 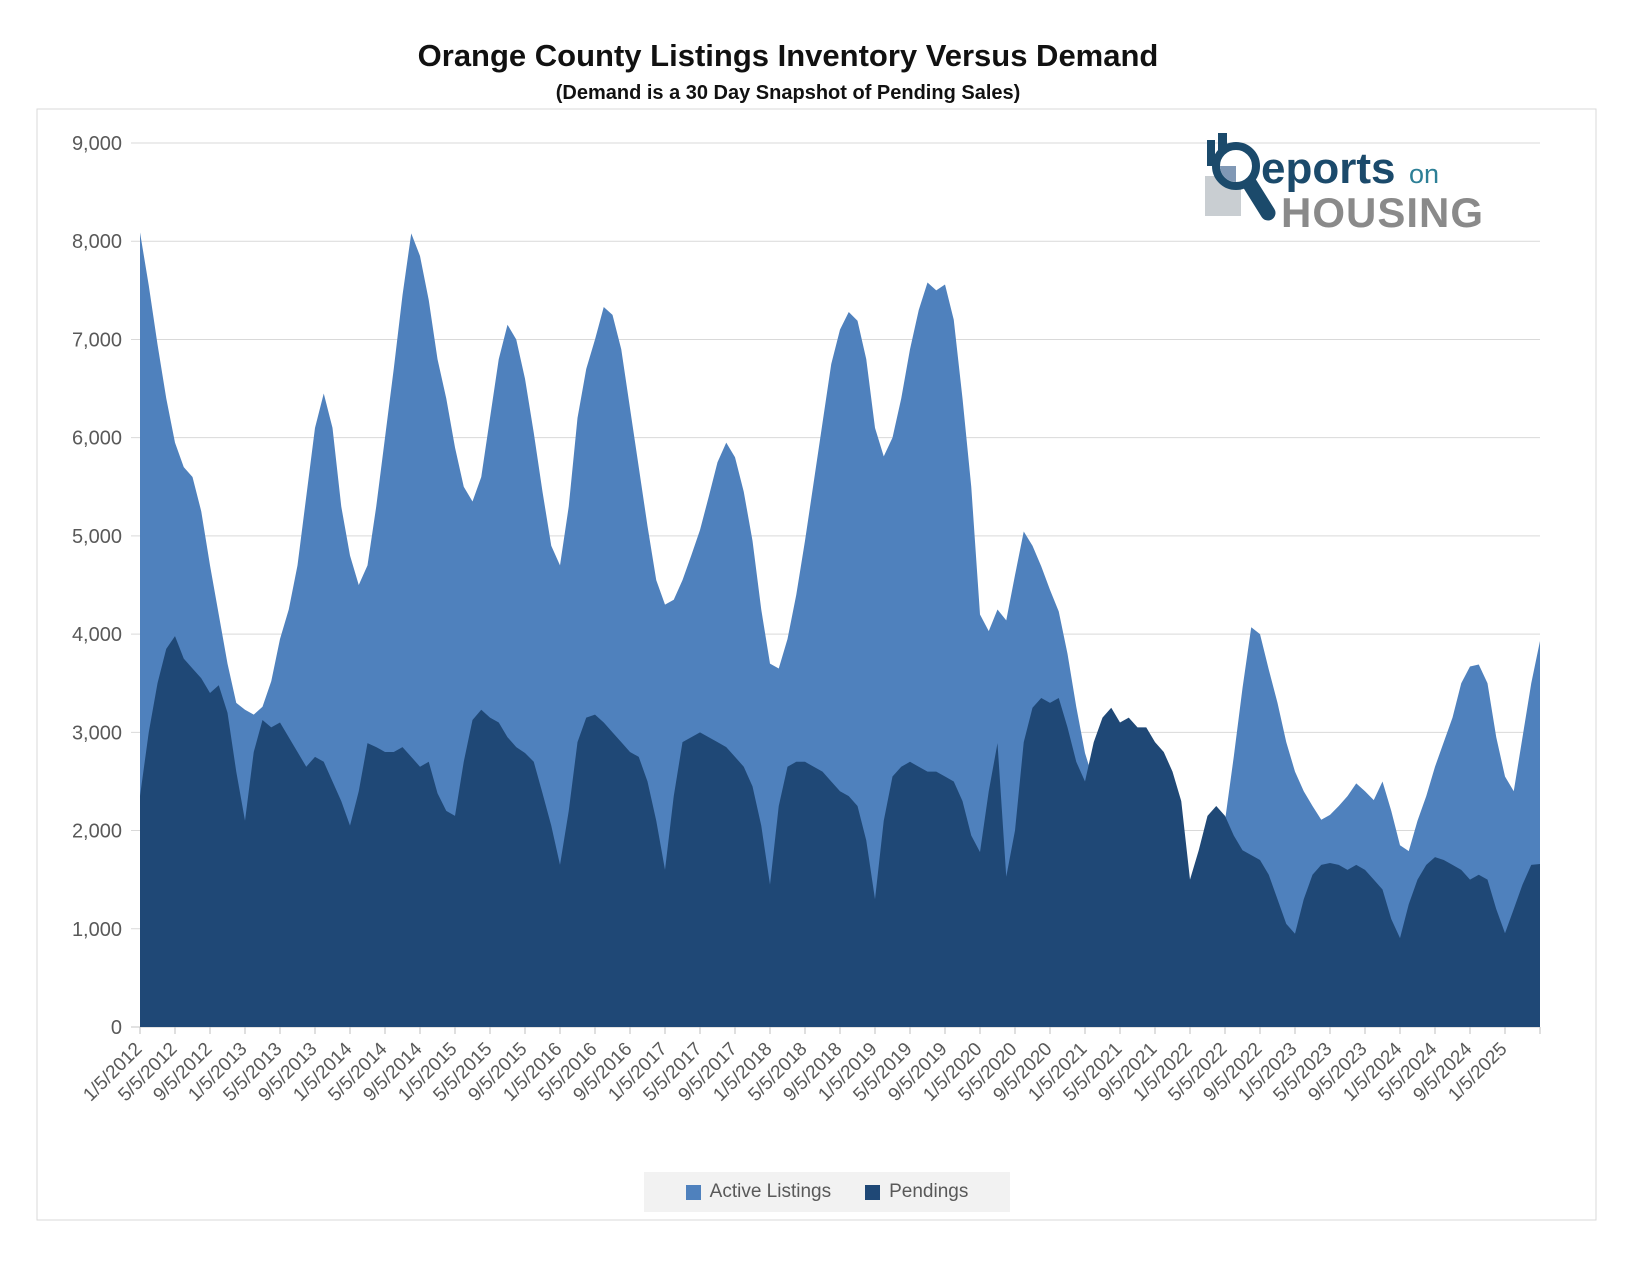 I want to click on y-axis-label: 2,000, so click(x=97, y=832).